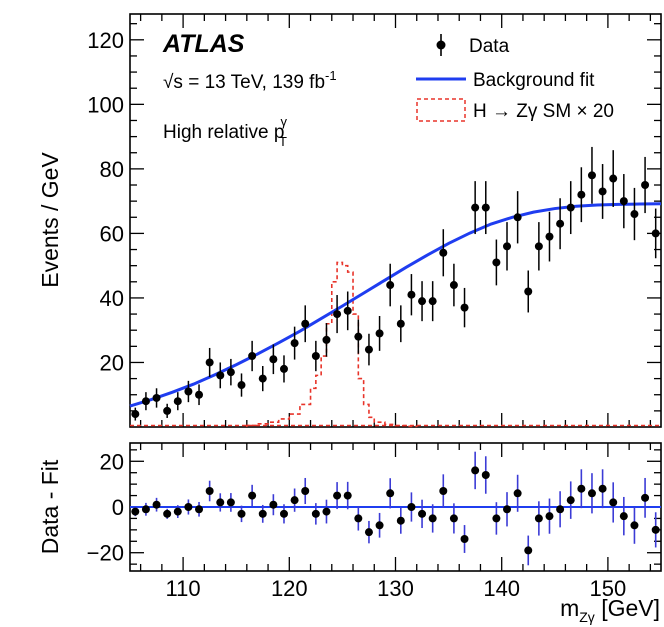  I want to click on x-axis-title-unit: [GeV], so click(630, 608).